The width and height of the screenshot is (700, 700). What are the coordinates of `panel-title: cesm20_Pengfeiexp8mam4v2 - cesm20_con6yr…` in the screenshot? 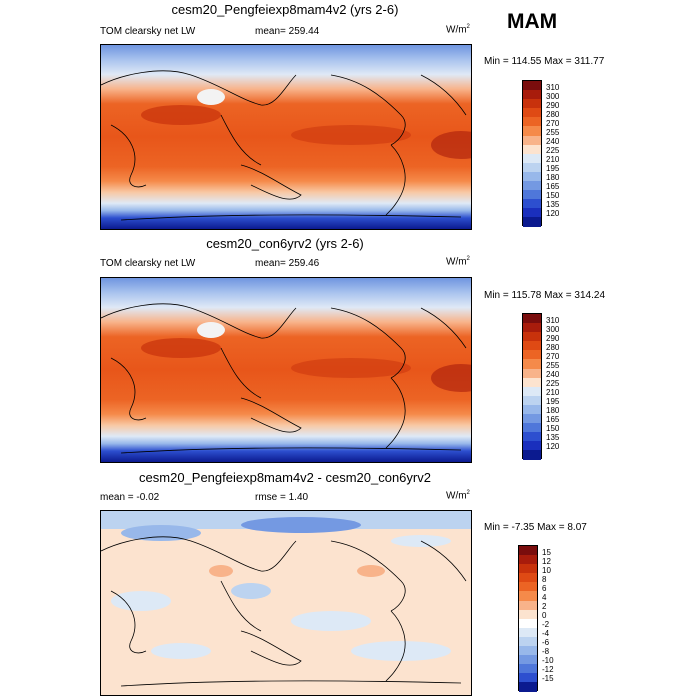 It's located at (285, 477).